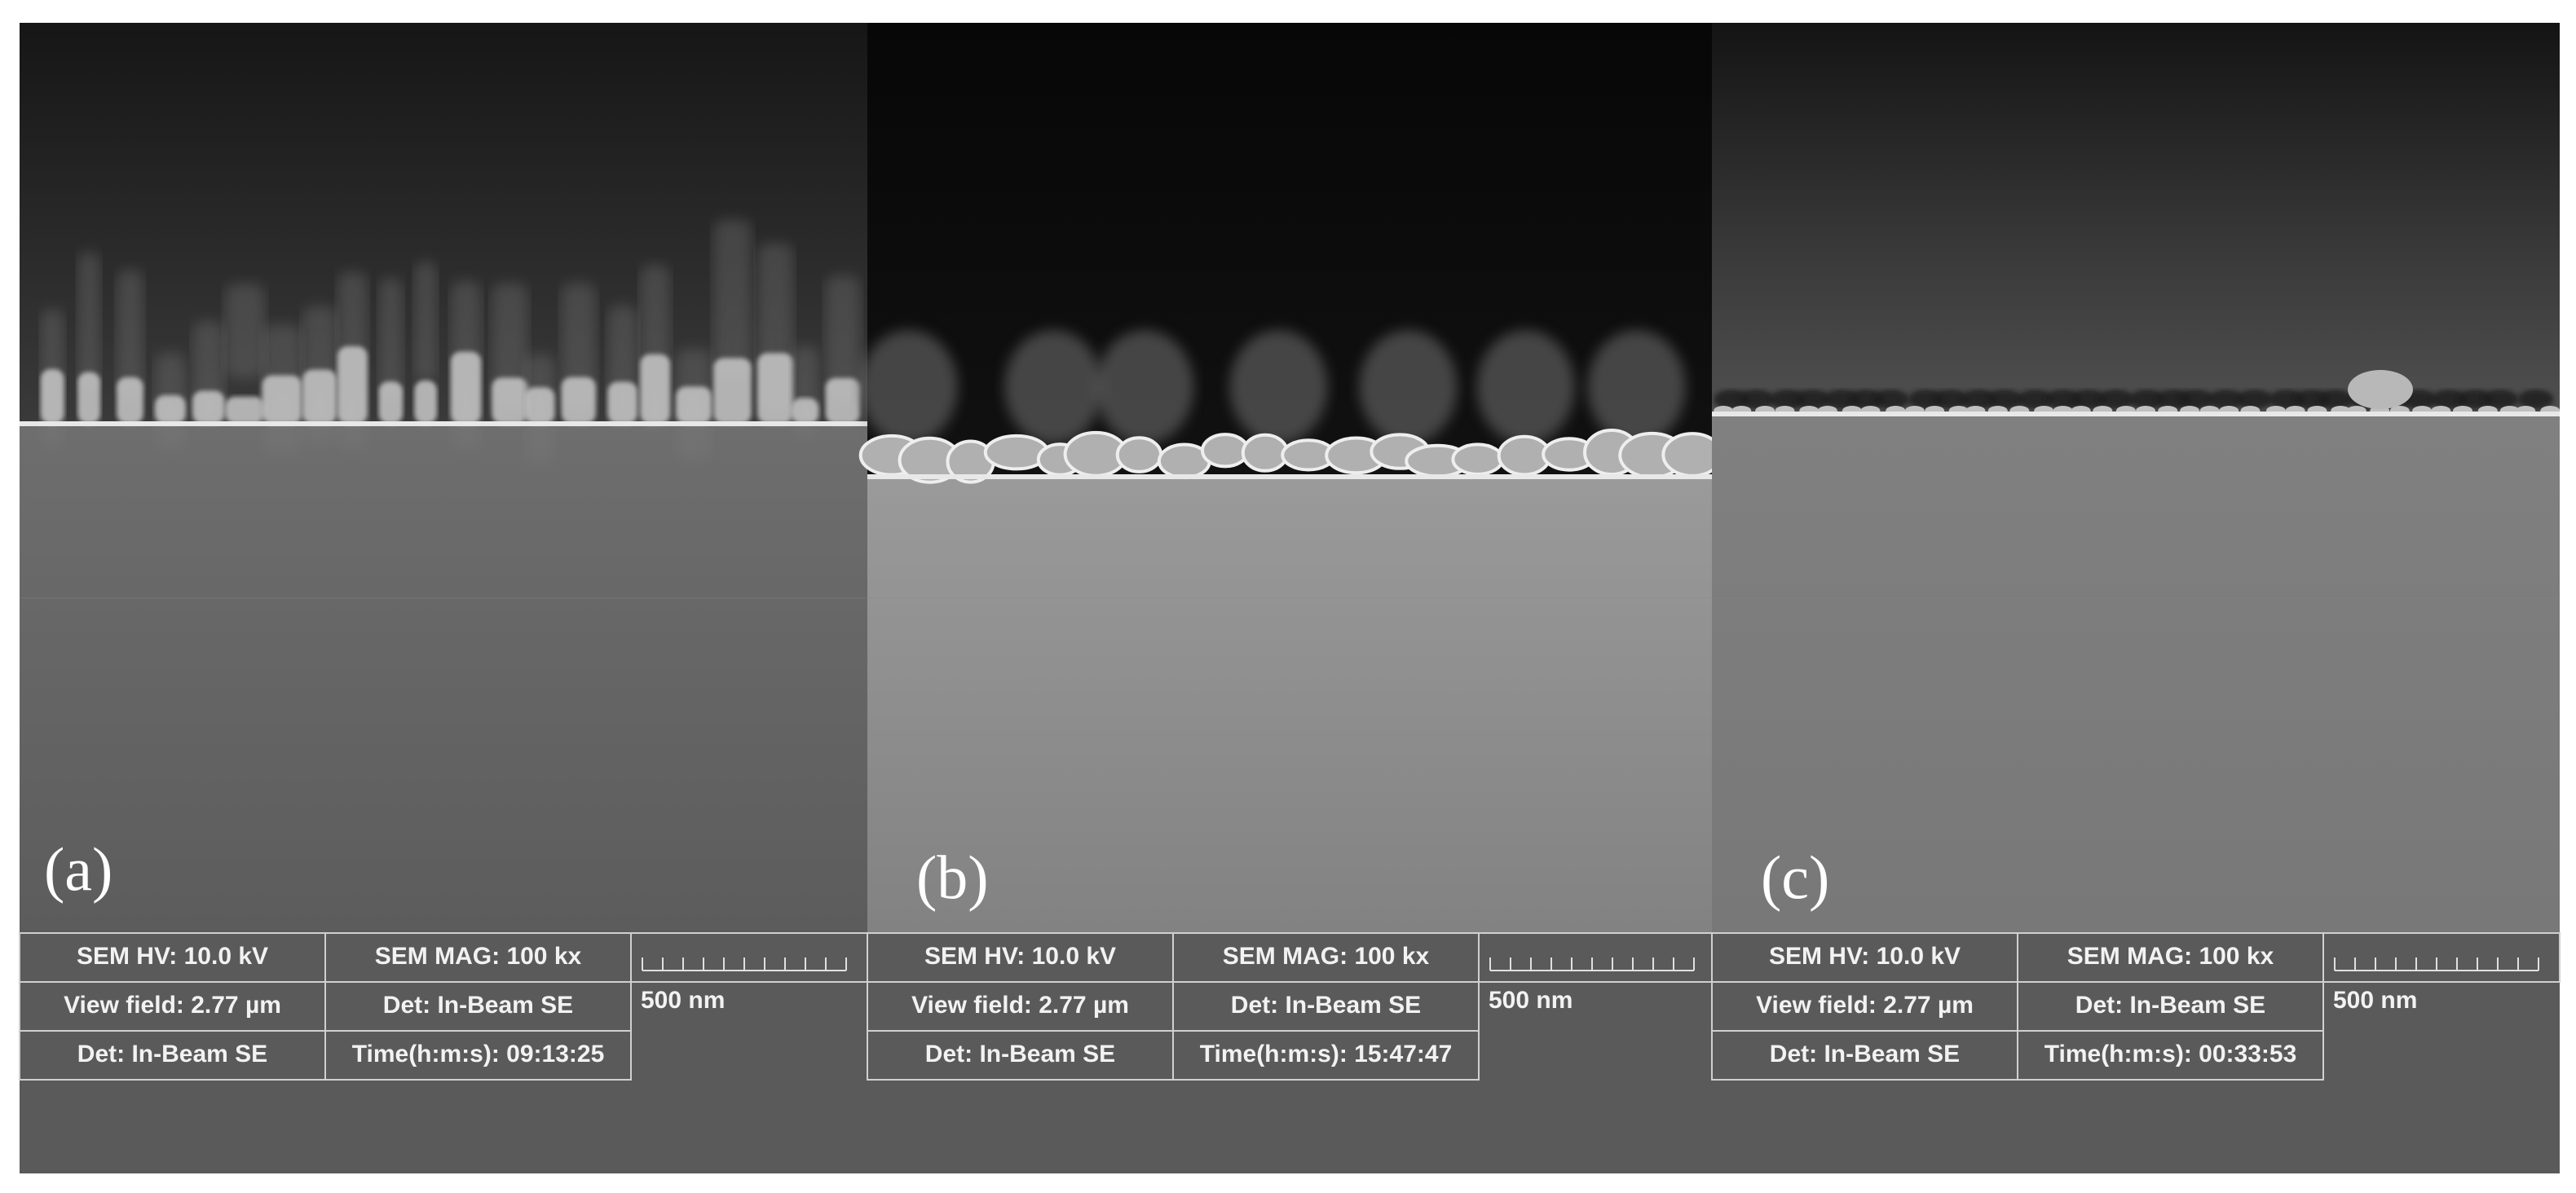  I want to click on particle, so click(2380, 390).